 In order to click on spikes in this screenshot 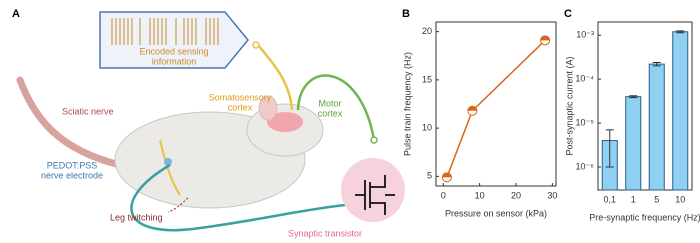, I will do `click(165, 31)`.